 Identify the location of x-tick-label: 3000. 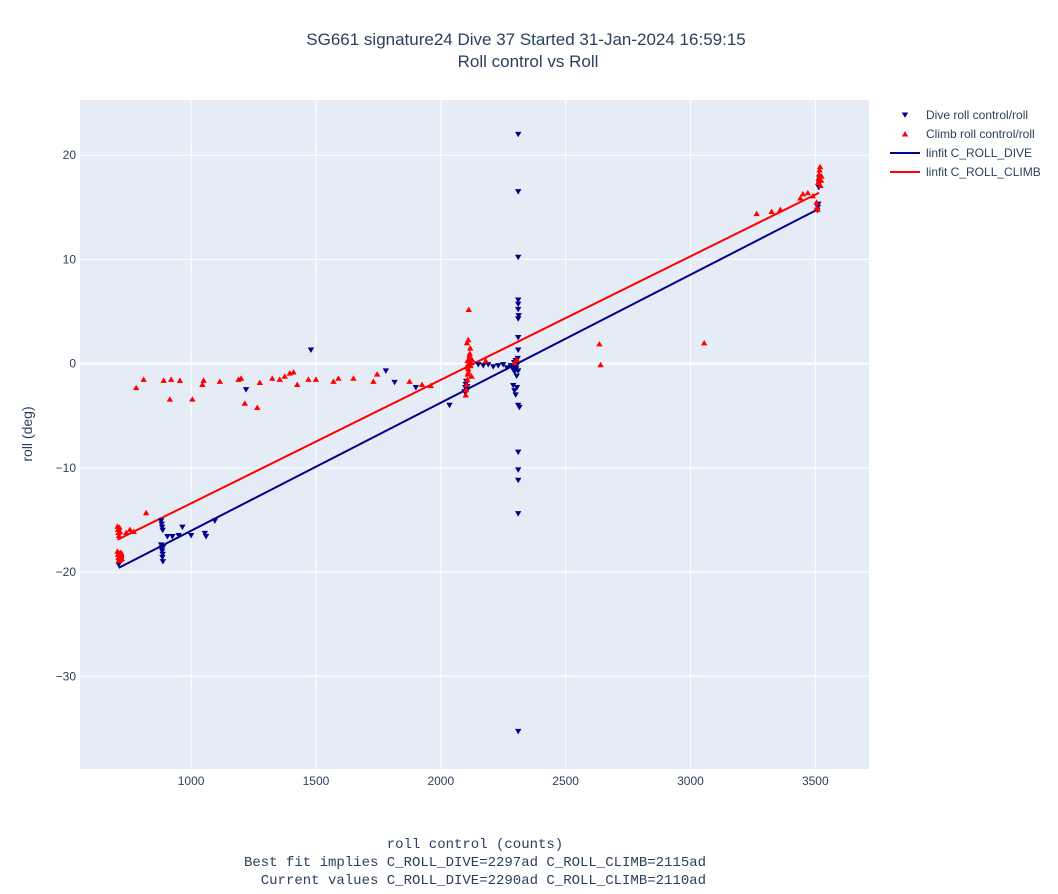
(690, 781).